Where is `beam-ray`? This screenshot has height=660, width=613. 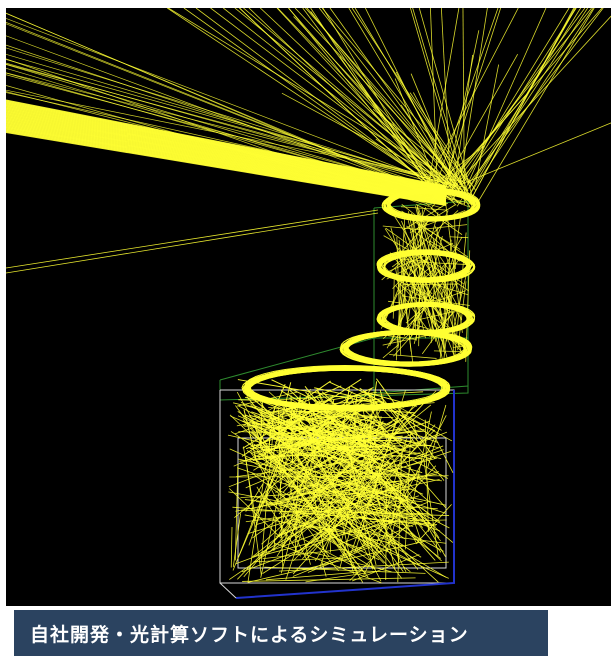
beam-ray is located at coordinates (226, 168).